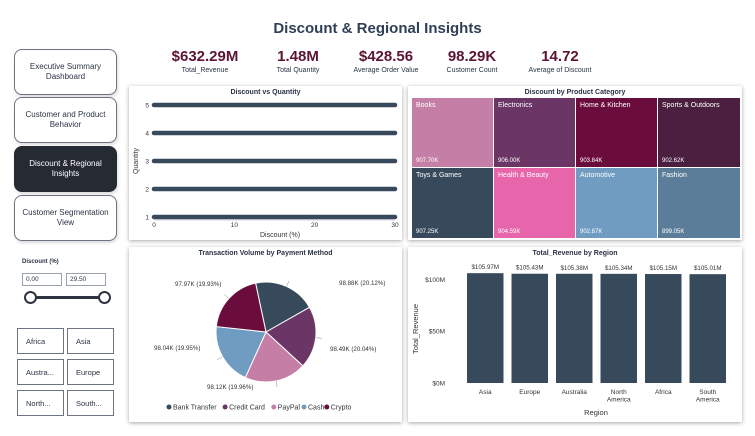 The width and height of the screenshot is (755, 436). What do you see at coordinates (86, 279) in the screenshot?
I see `discount-max-input: 29.50` at bounding box center [86, 279].